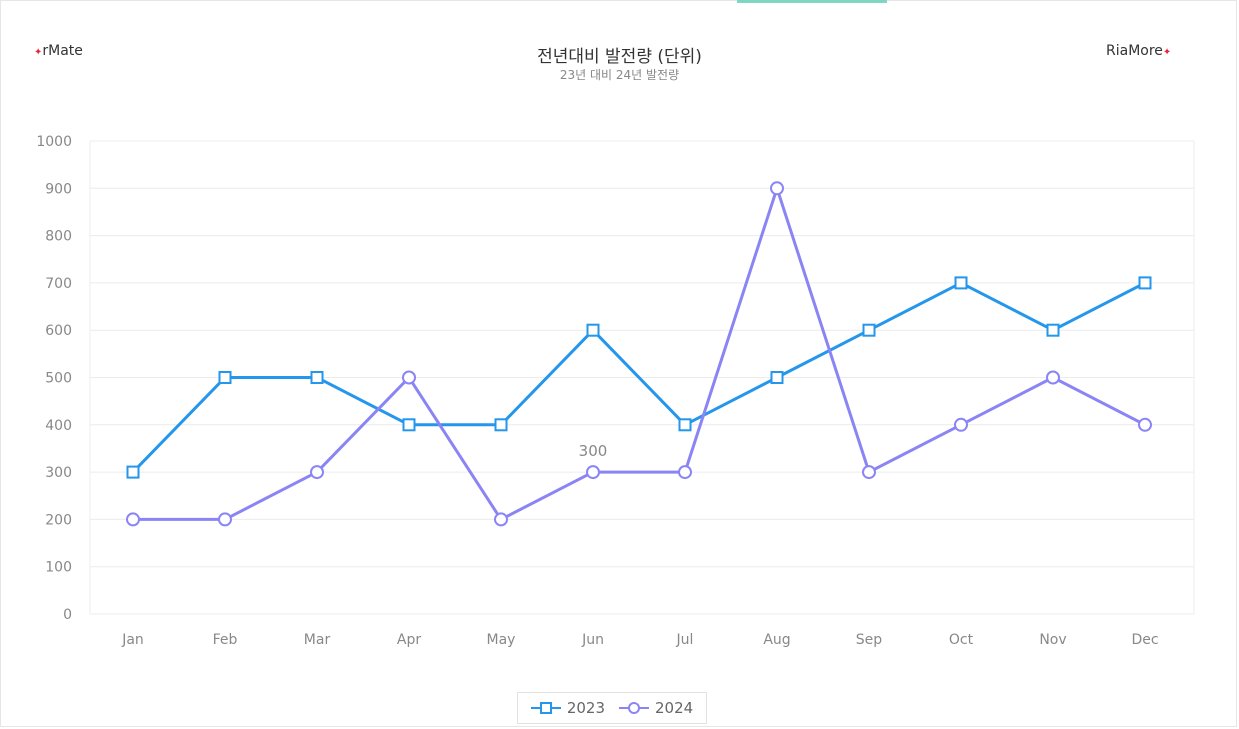 Image resolution: width=1239 pixels, height=729 pixels. I want to click on chart-legend: 2023 2024, so click(612, 708).